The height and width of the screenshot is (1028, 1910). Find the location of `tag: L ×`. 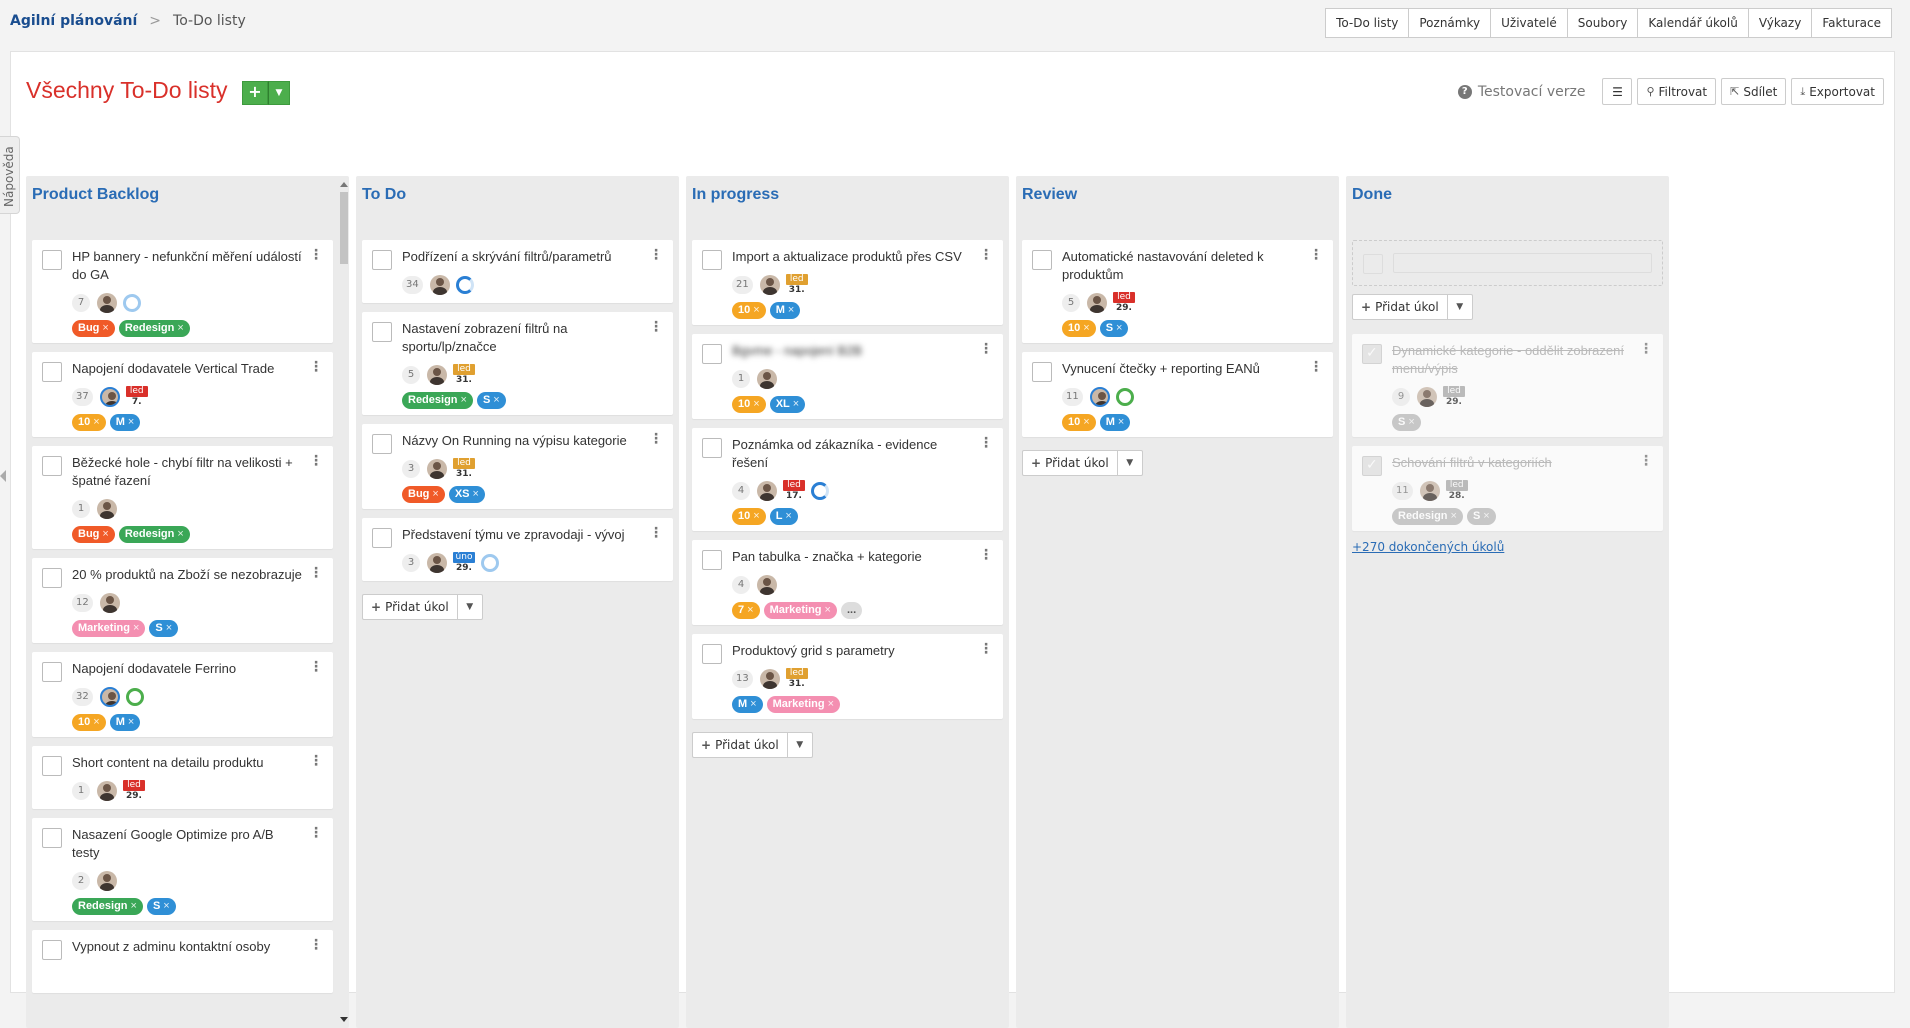

tag: L × is located at coordinates (783, 516).